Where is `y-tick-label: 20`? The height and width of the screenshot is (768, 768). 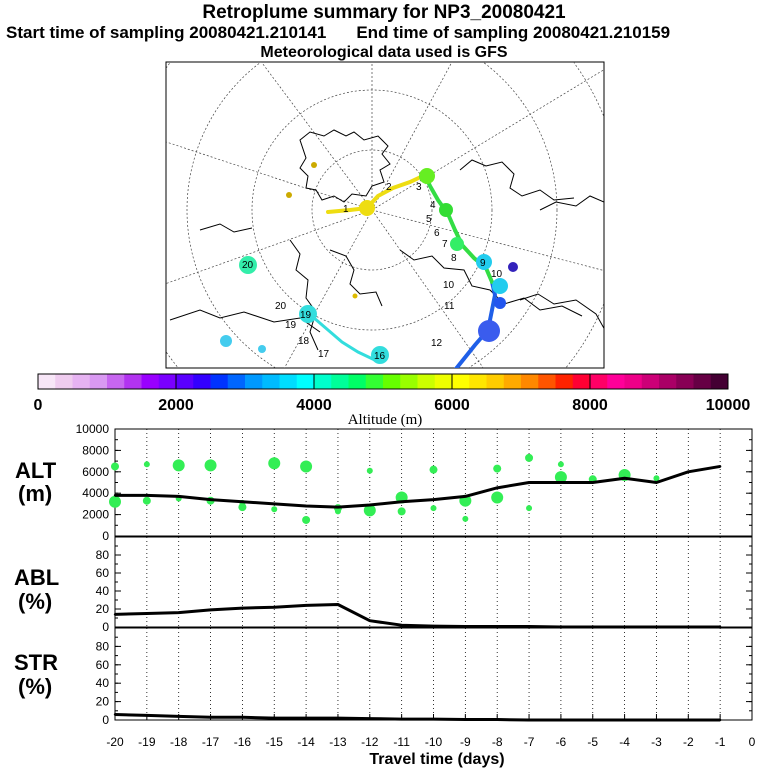
y-tick-label: 20 is located at coordinates (103, 609).